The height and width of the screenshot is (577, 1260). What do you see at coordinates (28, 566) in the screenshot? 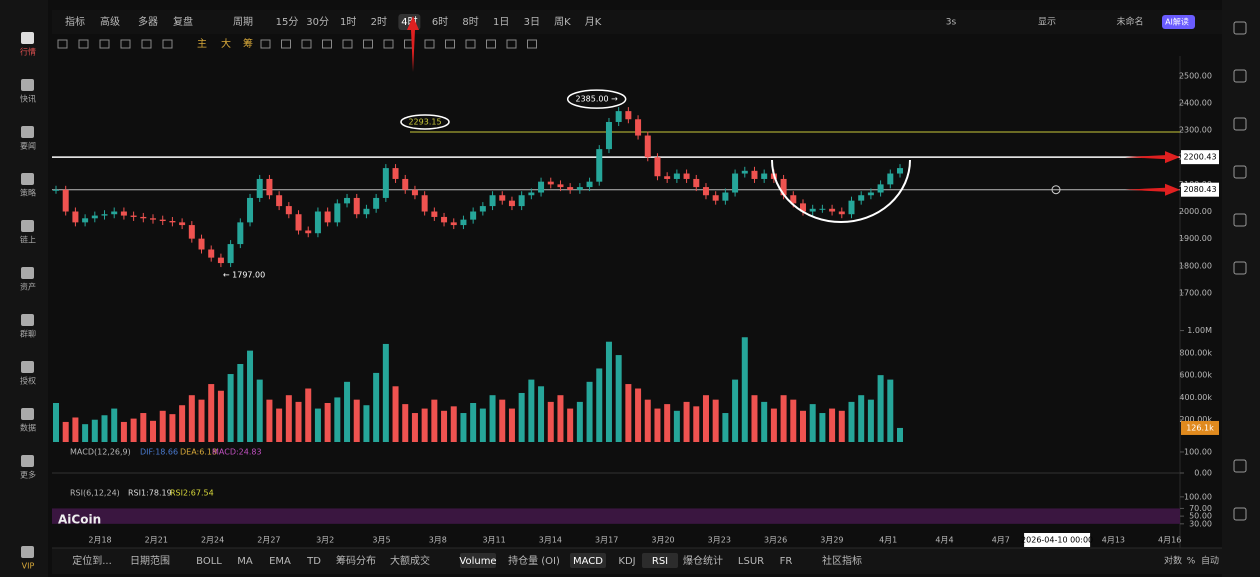
I see `sidebar-label: VIP` at bounding box center [28, 566].